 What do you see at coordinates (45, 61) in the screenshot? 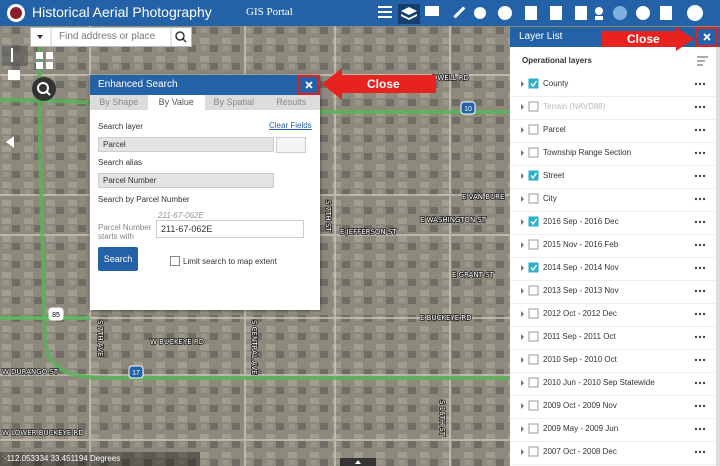
I see `grid-button` at bounding box center [45, 61].